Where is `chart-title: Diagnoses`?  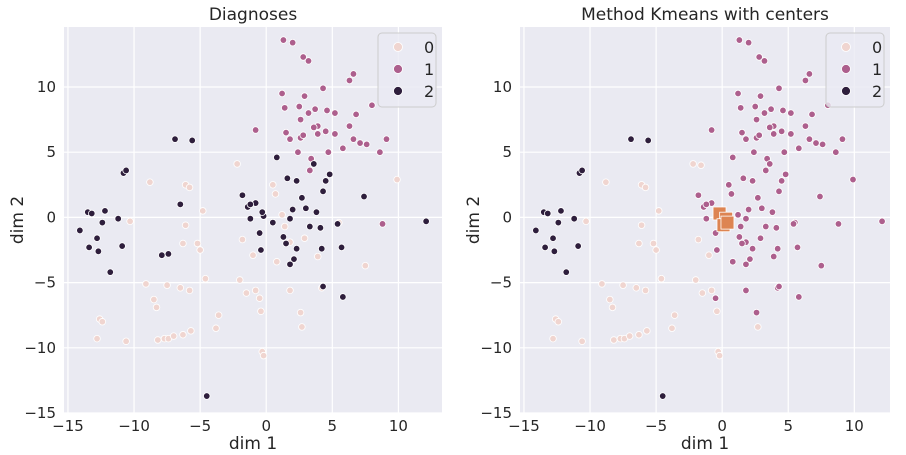
chart-title: Diagnoses is located at coordinates (253, 15).